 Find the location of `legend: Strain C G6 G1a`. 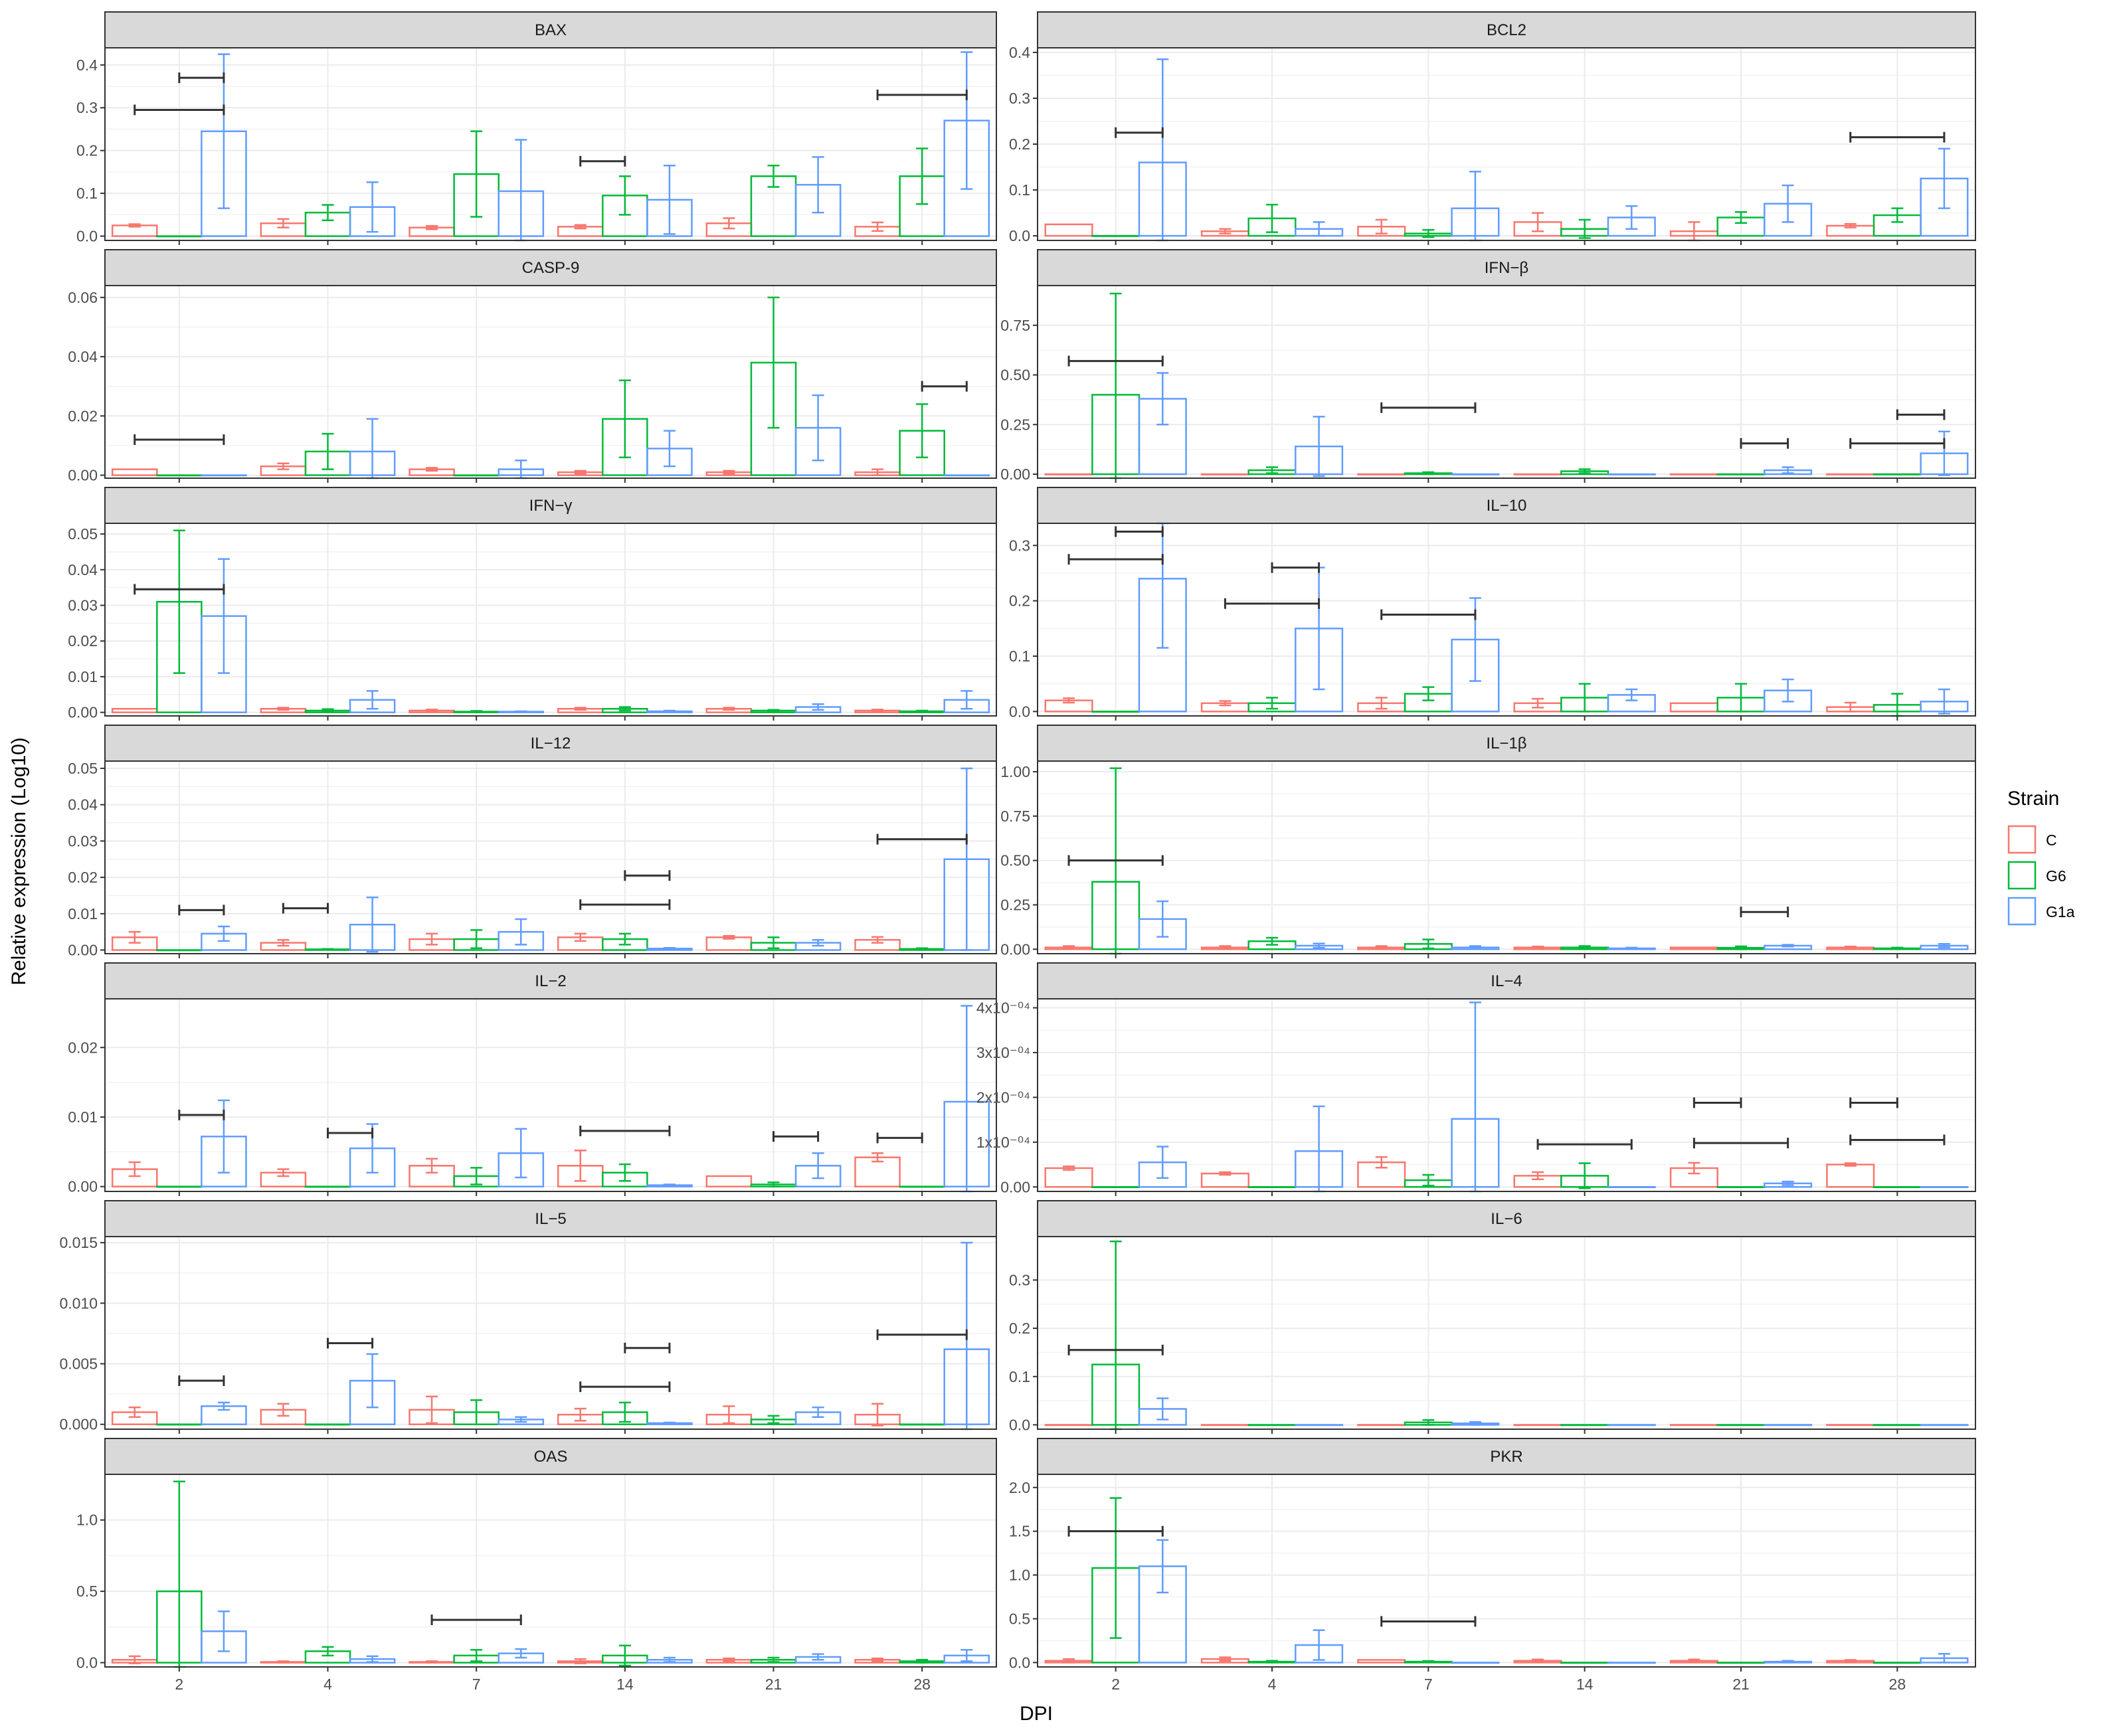

legend: Strain C G6 G1a is located at coordinates (2040, 857).